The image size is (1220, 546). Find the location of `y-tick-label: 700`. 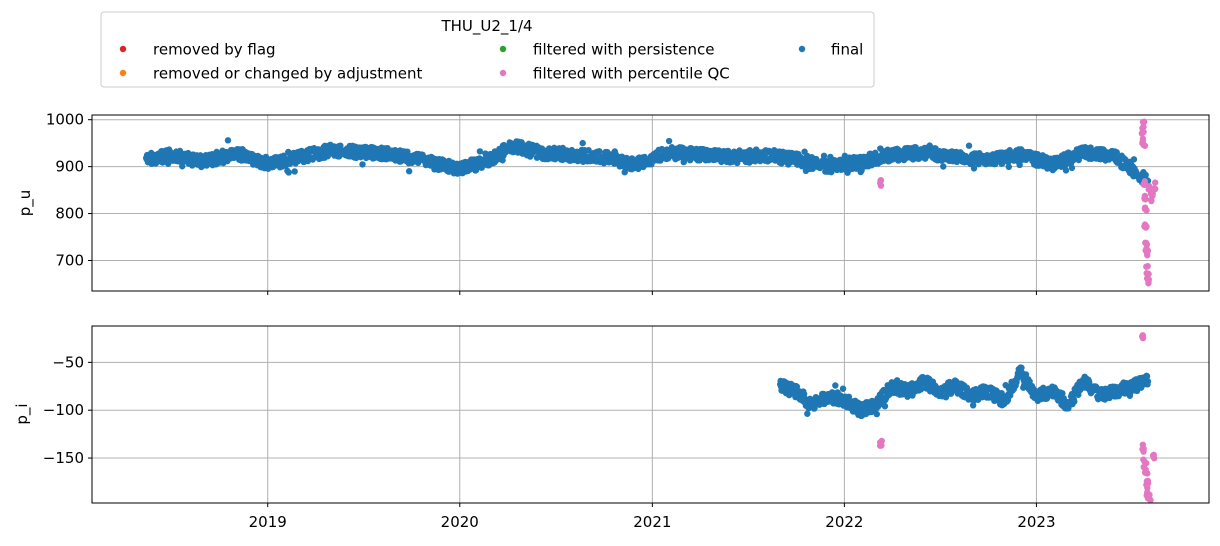

y-tick-label: 700 is located at coordinates (69, 260).